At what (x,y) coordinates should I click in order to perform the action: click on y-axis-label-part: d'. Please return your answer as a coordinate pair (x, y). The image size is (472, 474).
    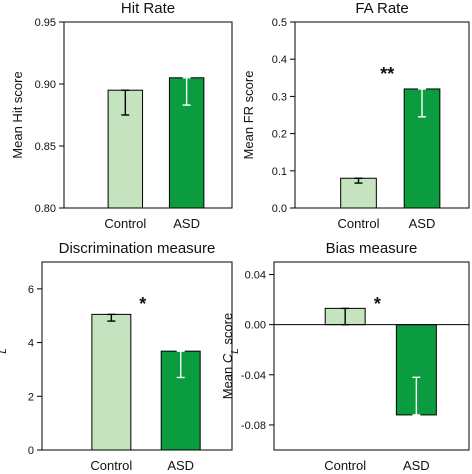
    Looking at the image, I should click on (1, 358).